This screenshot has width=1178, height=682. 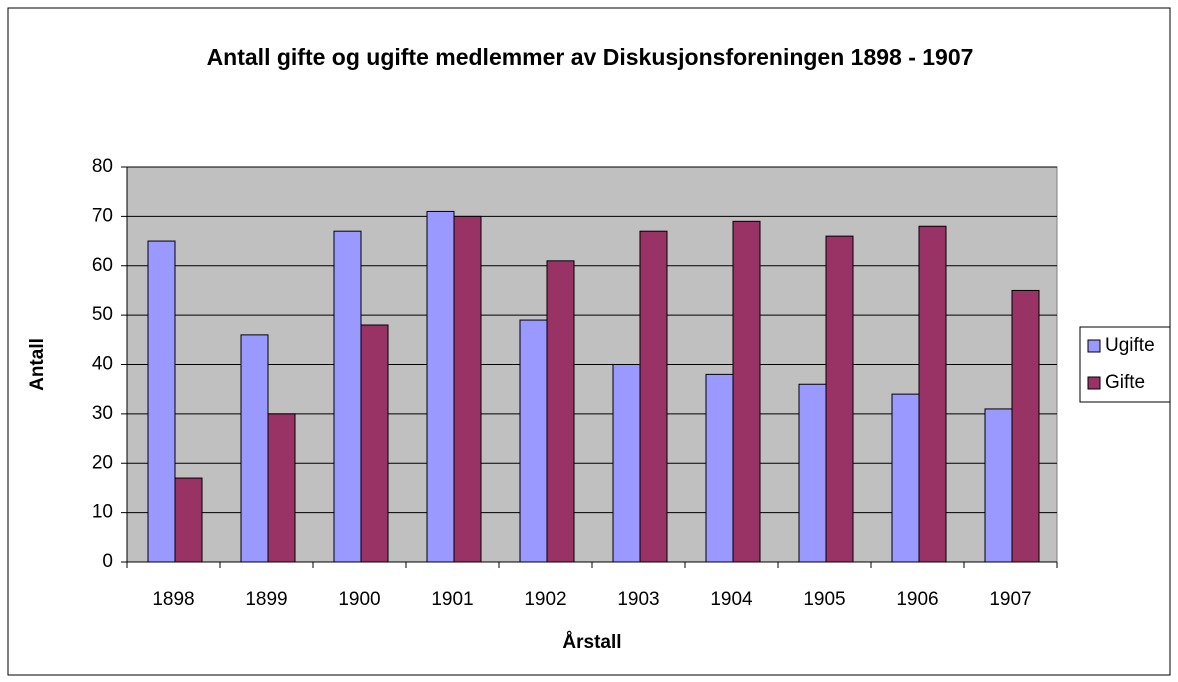 What do you see at coordinates (102, 462) in the screenshot?
I see `y-tick-label: 20` at bounding box center [102, 462].